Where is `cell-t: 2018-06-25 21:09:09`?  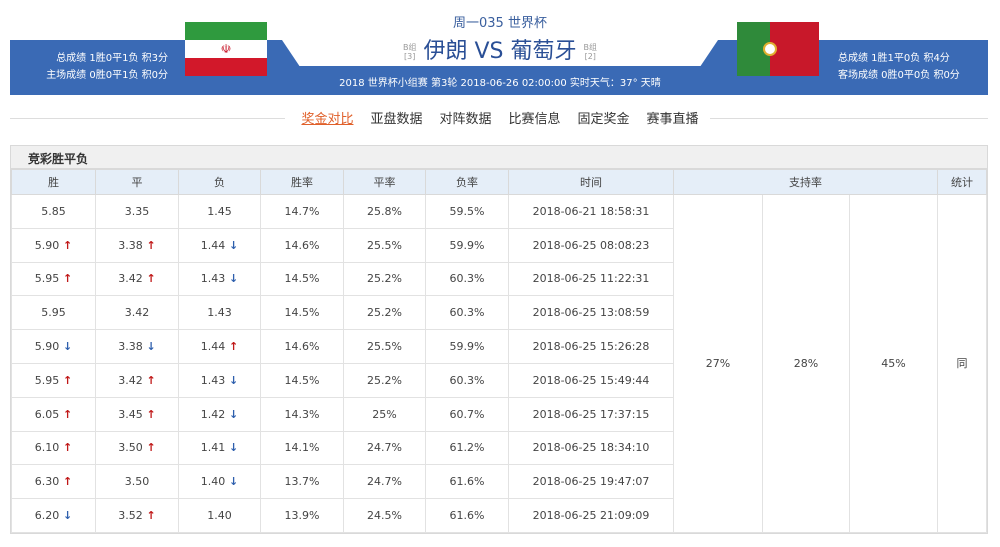
cell-t: 2018-06-25 21:09:09 is located at coordinates (591, 515).